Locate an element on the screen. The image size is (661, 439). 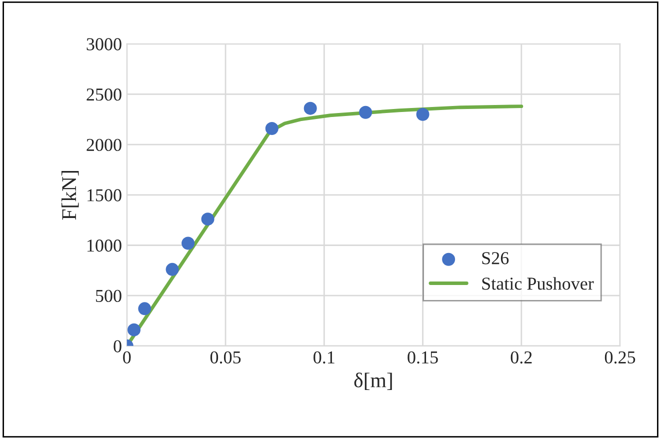
y-tick-label: 500 is located at coordinates (109, 296).